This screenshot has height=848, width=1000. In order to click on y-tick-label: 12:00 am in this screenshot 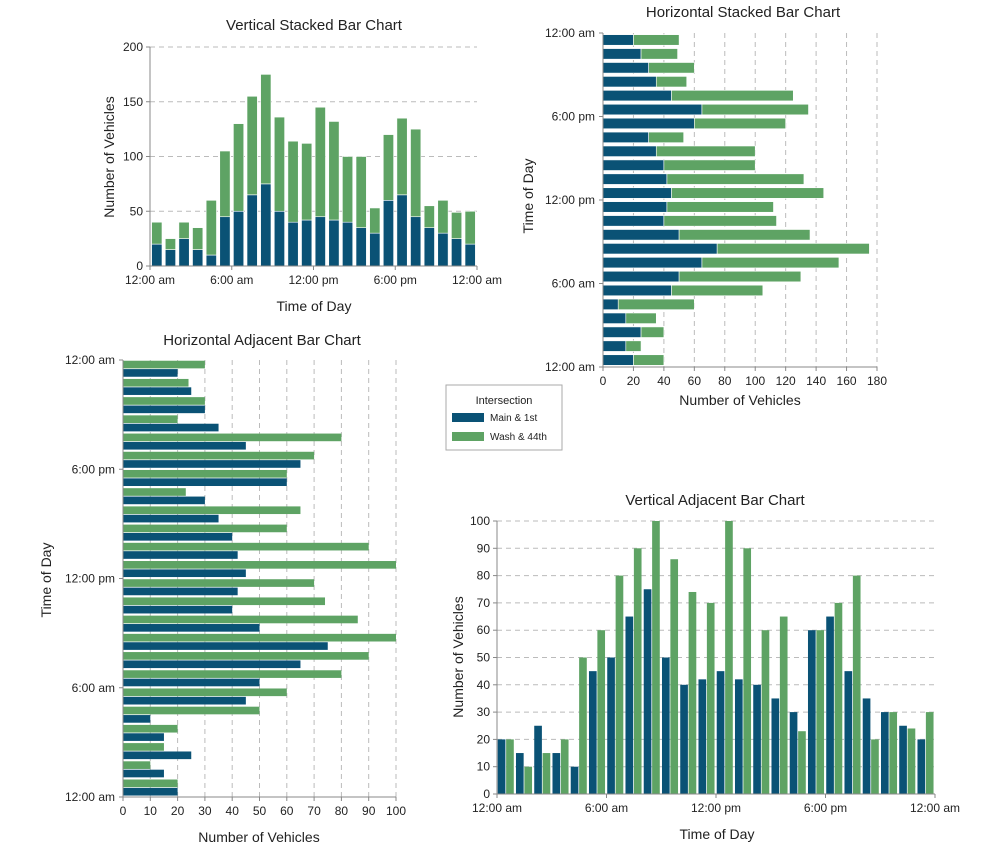, I will do `click(90, 360)`.